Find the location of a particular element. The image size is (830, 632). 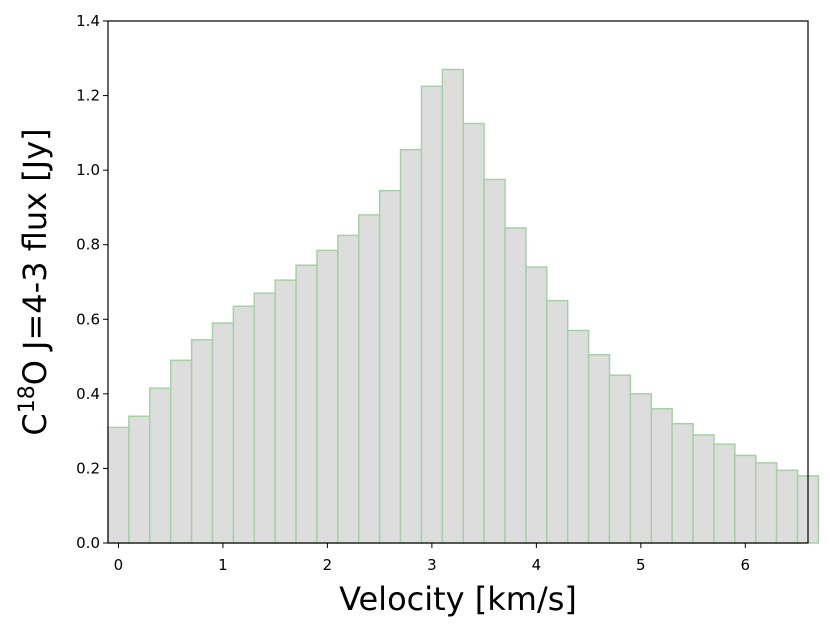

x-tick-label: 1 is located at coordinates (223, 565).